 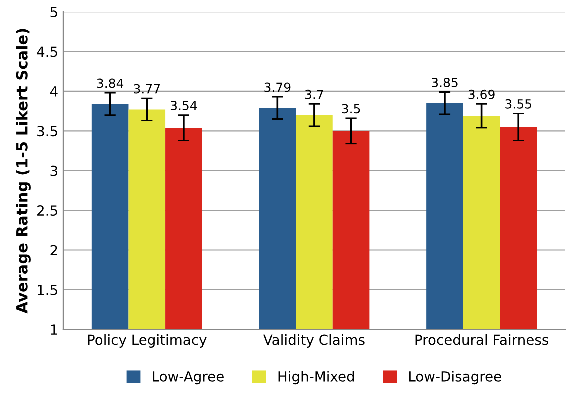 I want to click on legend-label: Low-Disagree, so click(x=456, y=378).